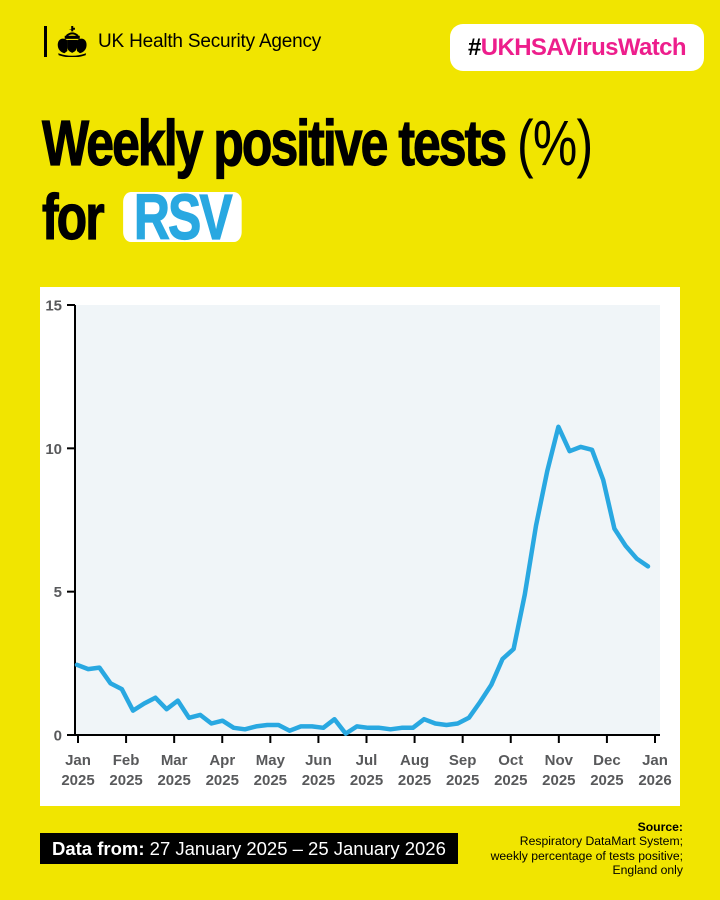  Describe the element at coordinates (98, 848) in the screenshot. I see `date-range-label: Data from:` at that location.